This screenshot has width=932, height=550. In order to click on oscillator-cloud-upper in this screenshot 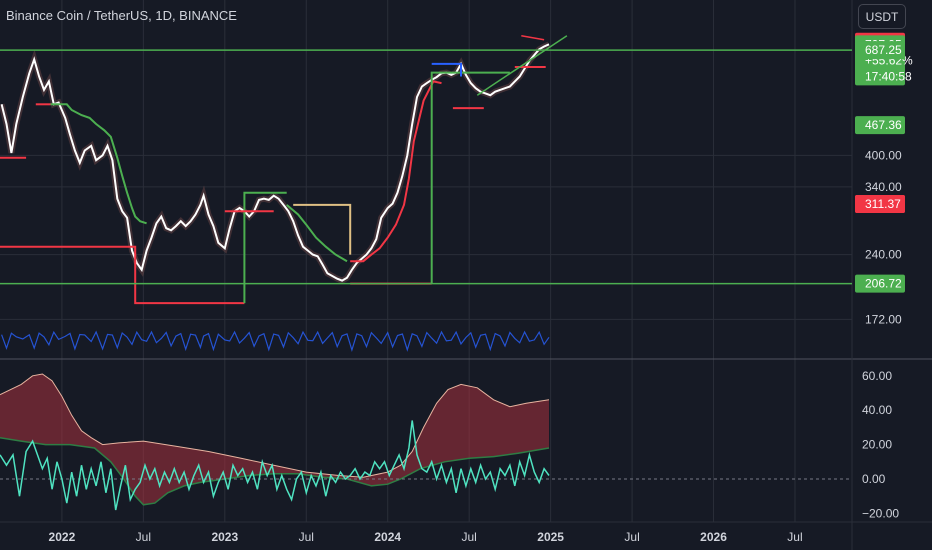, I will do `click(274, 439)`.